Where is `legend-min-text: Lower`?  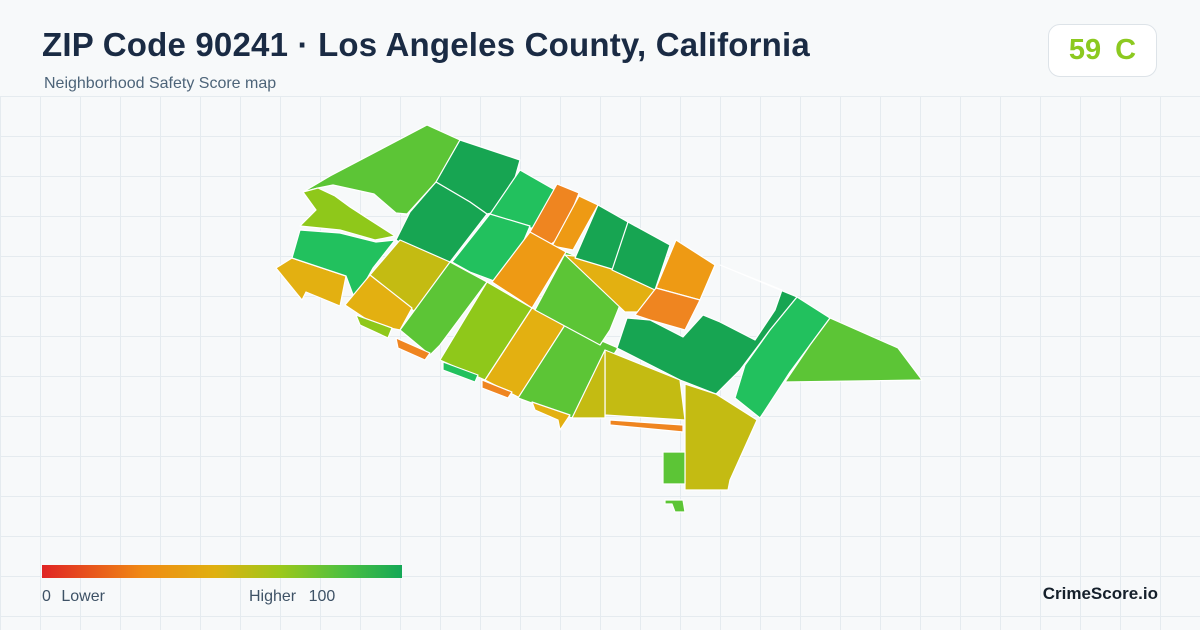
legend-min-text: Lower is located at coordinates (83, 596).